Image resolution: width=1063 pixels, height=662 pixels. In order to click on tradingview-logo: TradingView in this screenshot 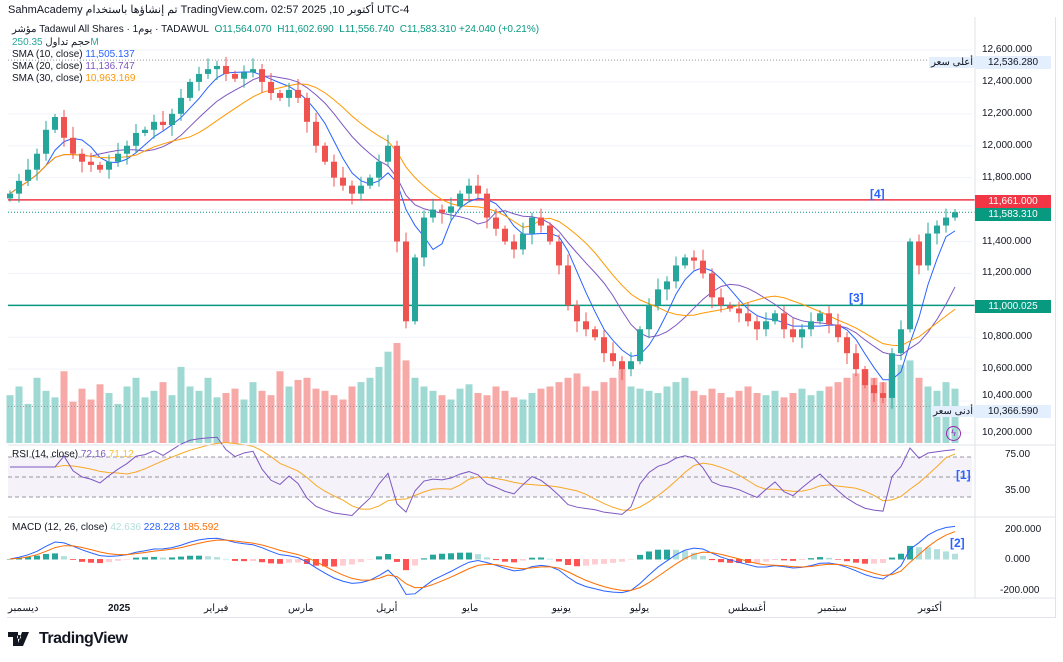, I will do `click(68, 639)`.